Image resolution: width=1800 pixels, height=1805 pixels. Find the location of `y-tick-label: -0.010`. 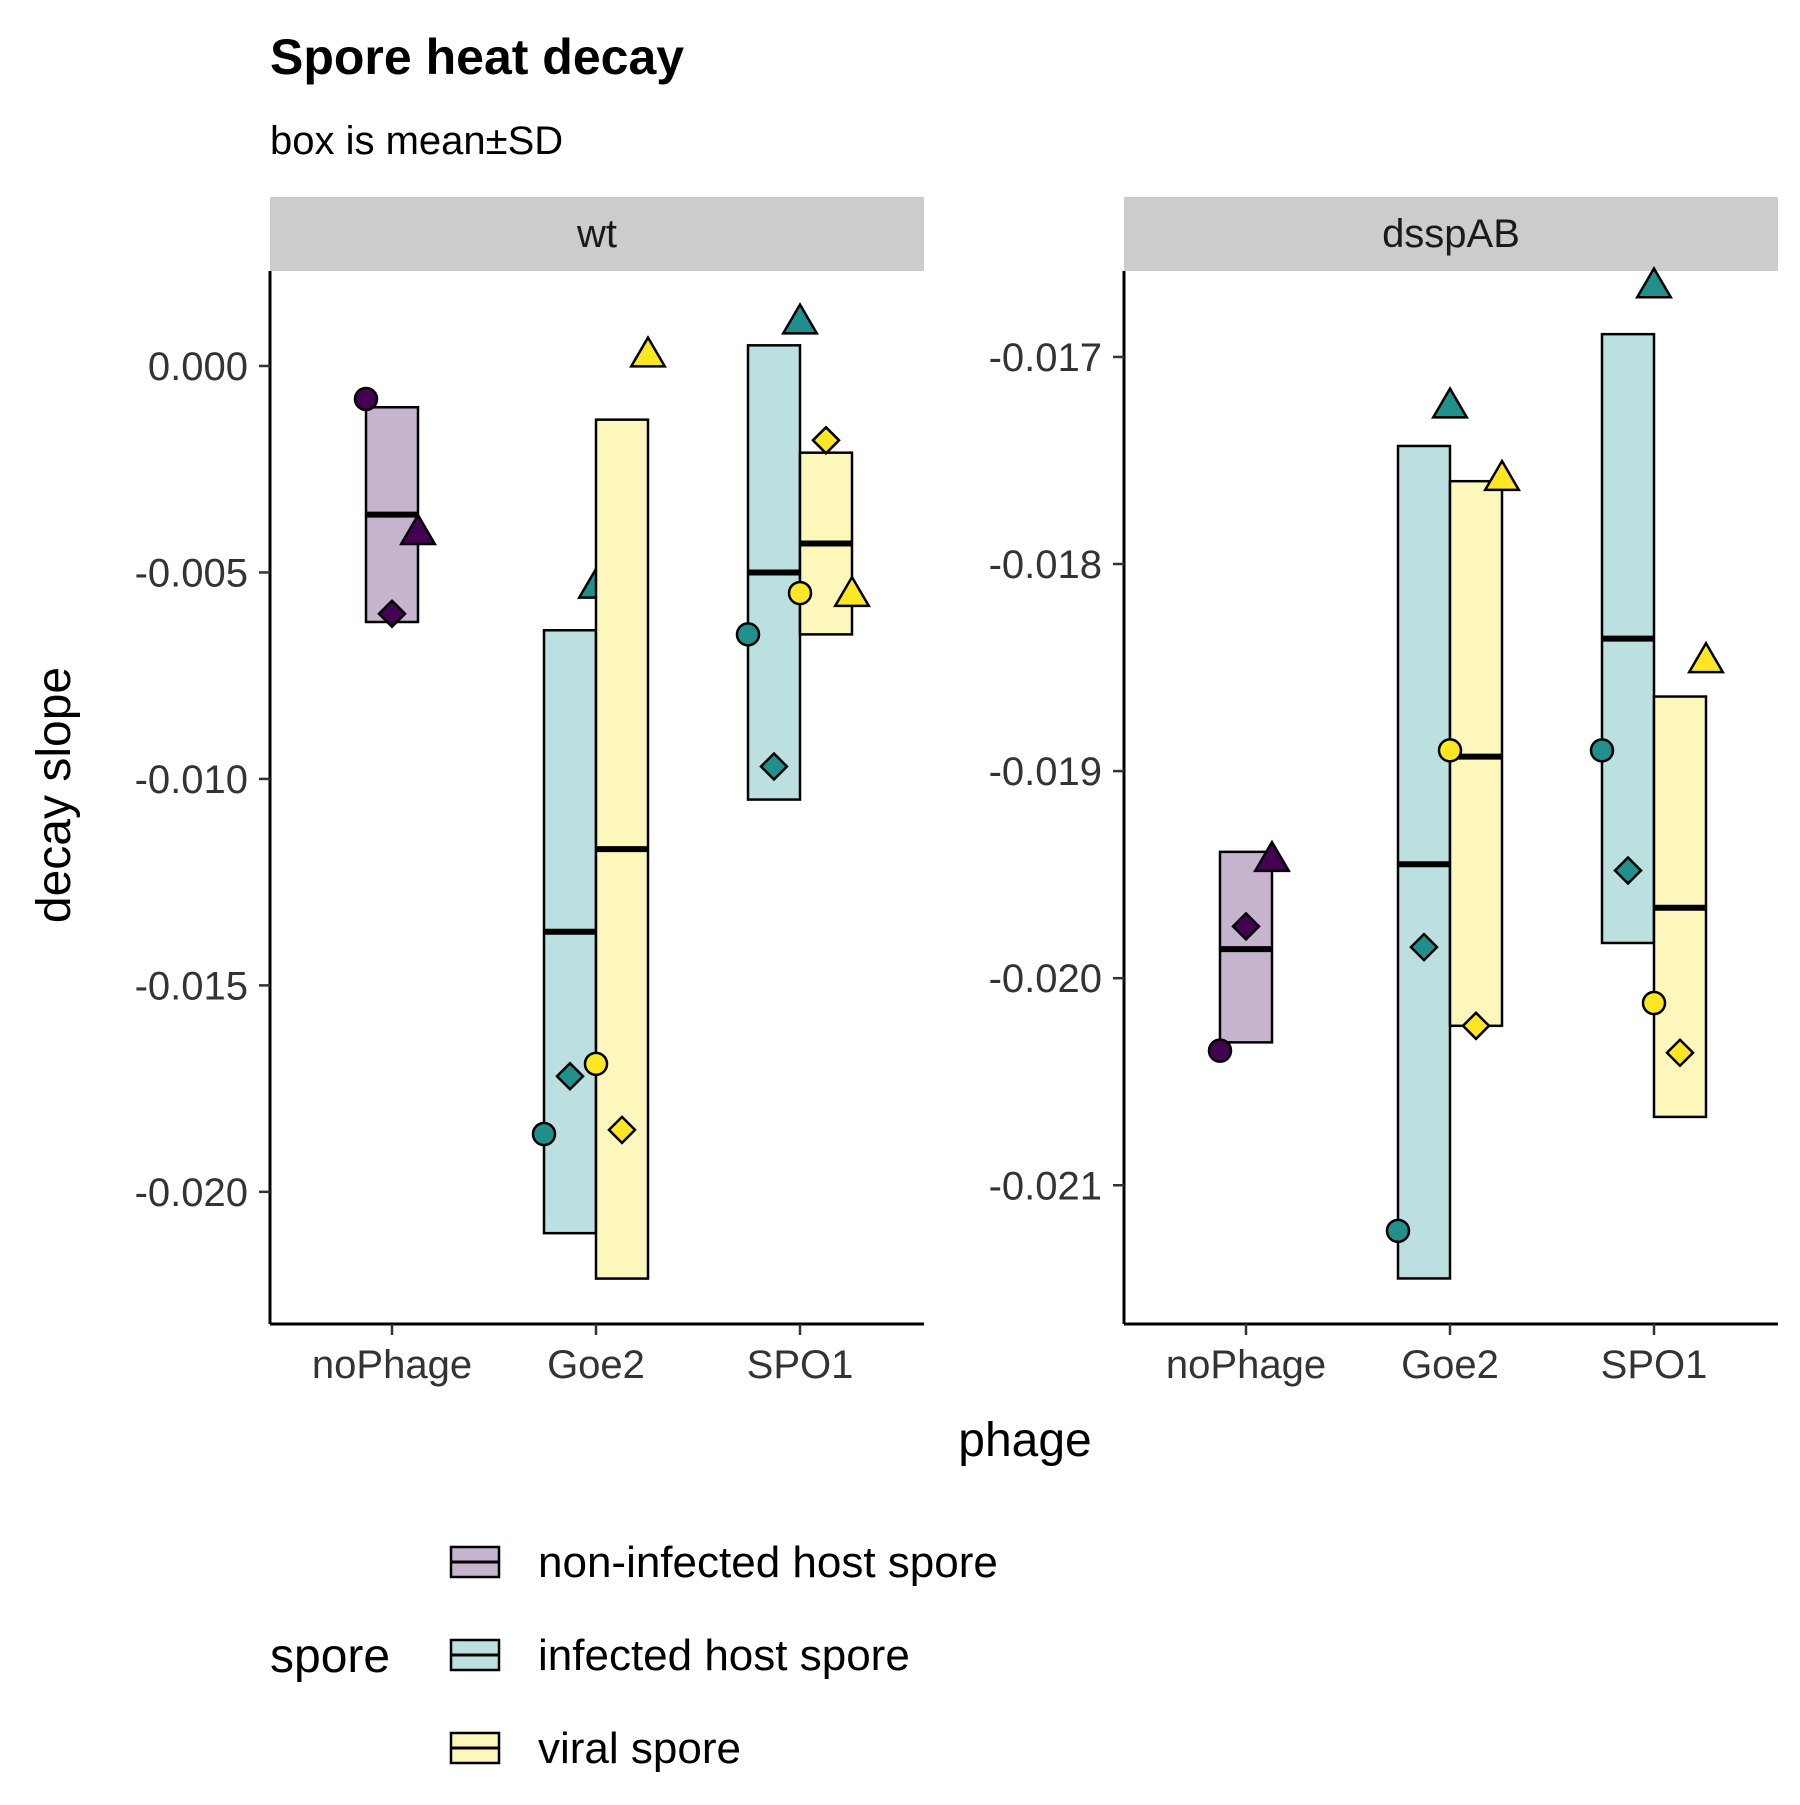

y-tick-label: -0.010 is located at coordinates (191, 780).